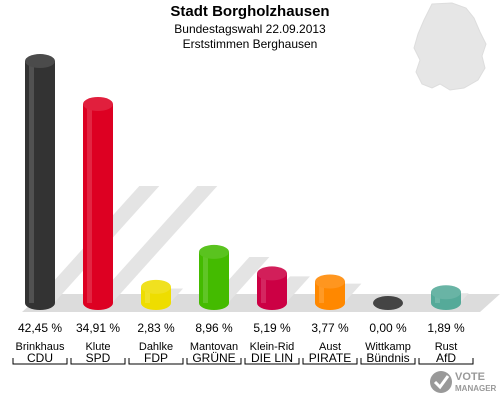 Image resolution: width=500 pixels, height=400 pixels. I want to click on vote-manager-logo: VOTE MANAGER, so click(463, 382).